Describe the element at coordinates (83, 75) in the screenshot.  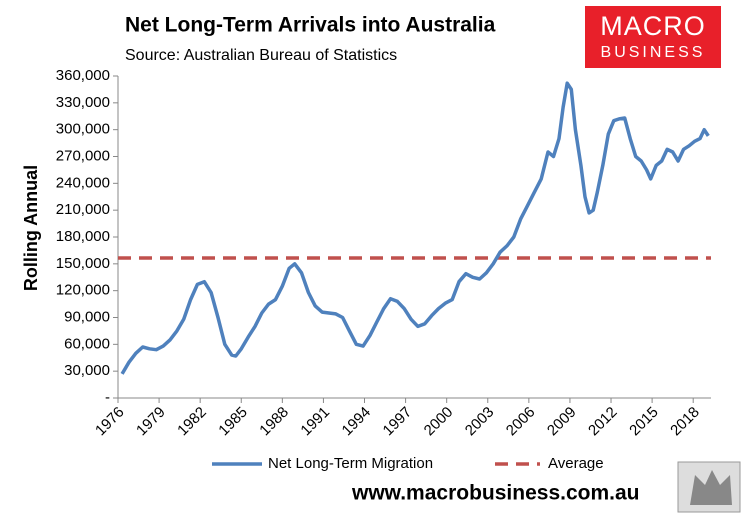
I see `y-tick-label: 360,000` at that location.